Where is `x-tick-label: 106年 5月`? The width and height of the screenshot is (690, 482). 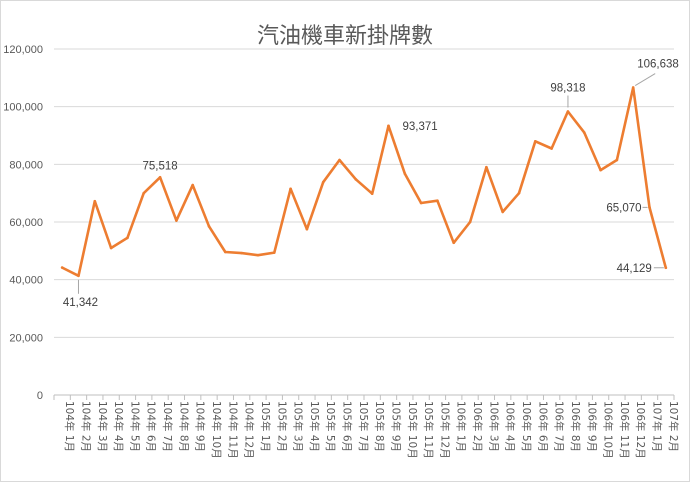
x-tick-label: 106年 5月 is located at coordinates (526, 426).